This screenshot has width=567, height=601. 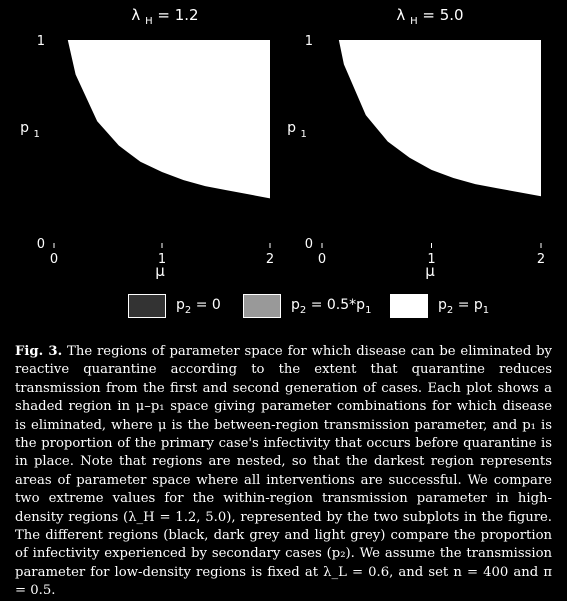 What do you see at coordinates (331, 306) in the screenshot?
I see `legend-label: p2 = 0.5*p1` at bounding box center [331, 306].